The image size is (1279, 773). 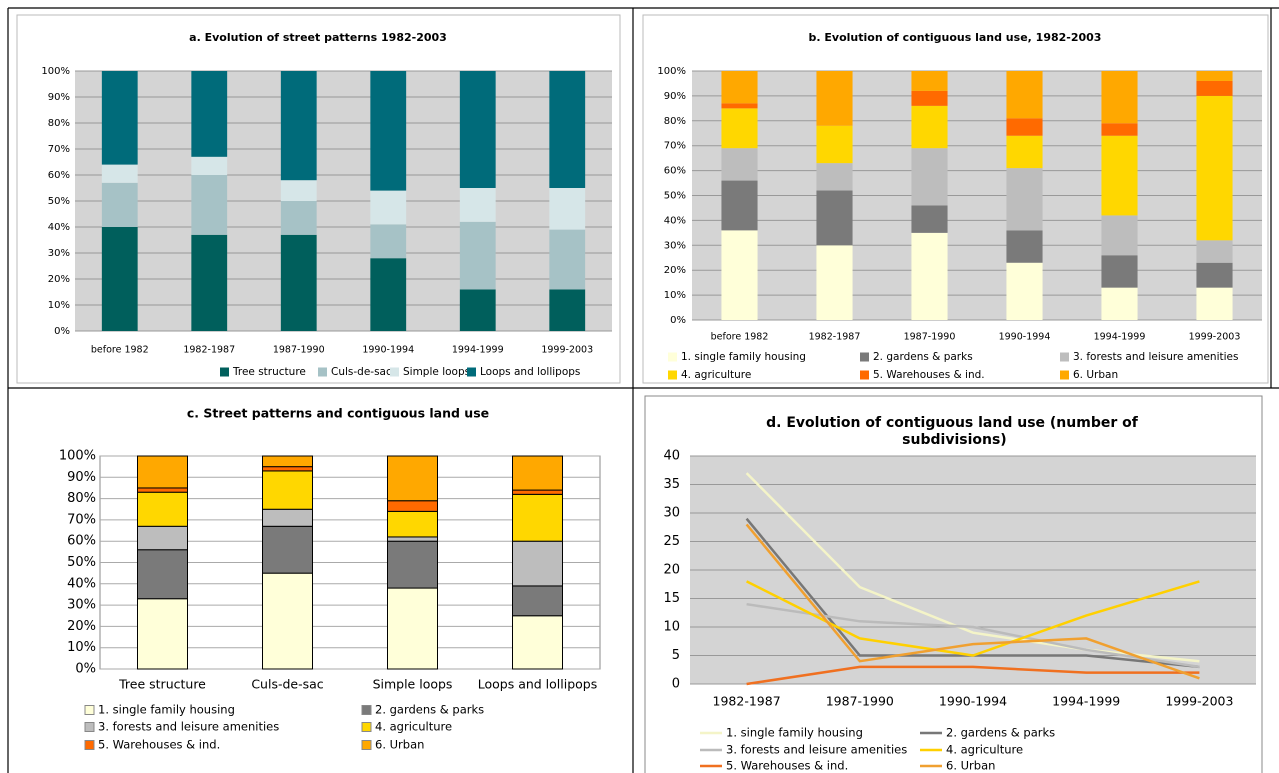 What do you see at coordinates (120, 350) in the screenshot?
I see `x-tick-label: before 1982` at bounding box center [120, 350].